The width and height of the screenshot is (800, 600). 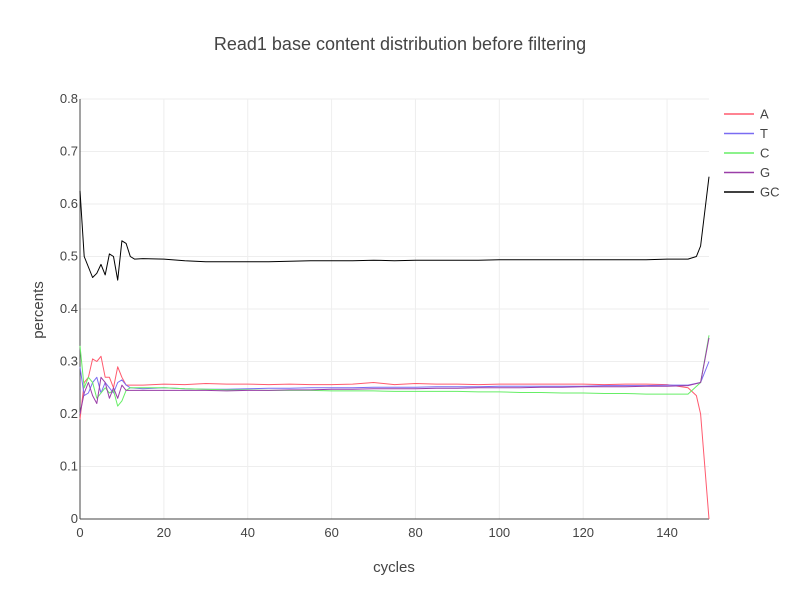 I want to click on legend-label: A, so click(x=764, y=114).